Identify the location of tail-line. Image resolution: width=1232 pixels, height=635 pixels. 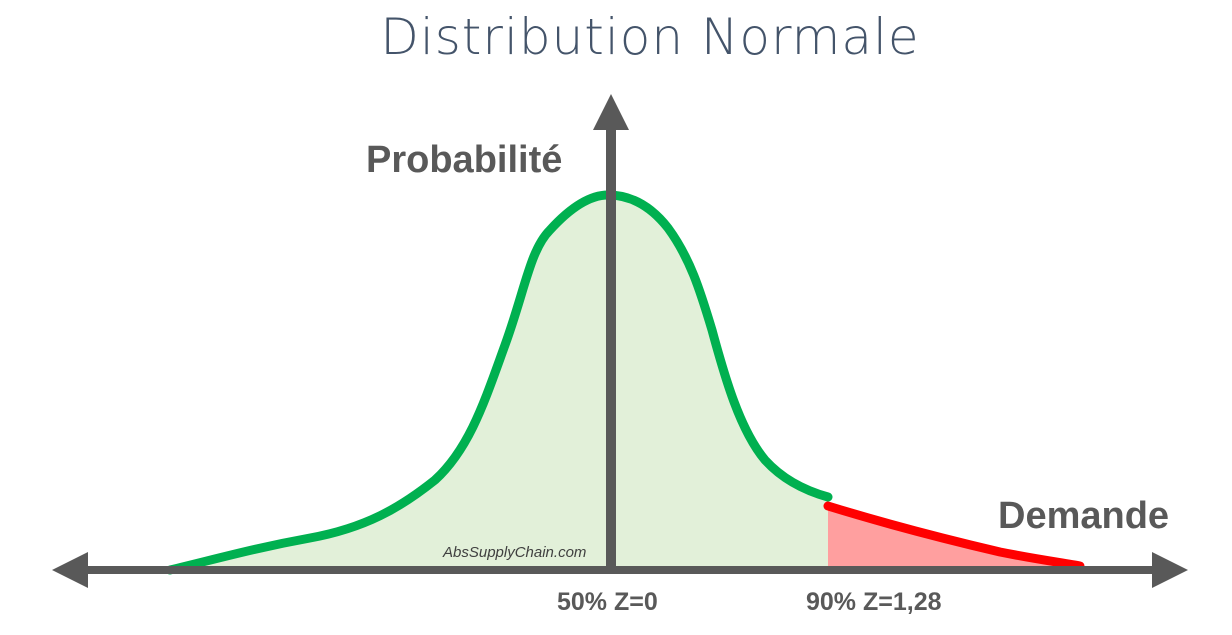
(954, 536).